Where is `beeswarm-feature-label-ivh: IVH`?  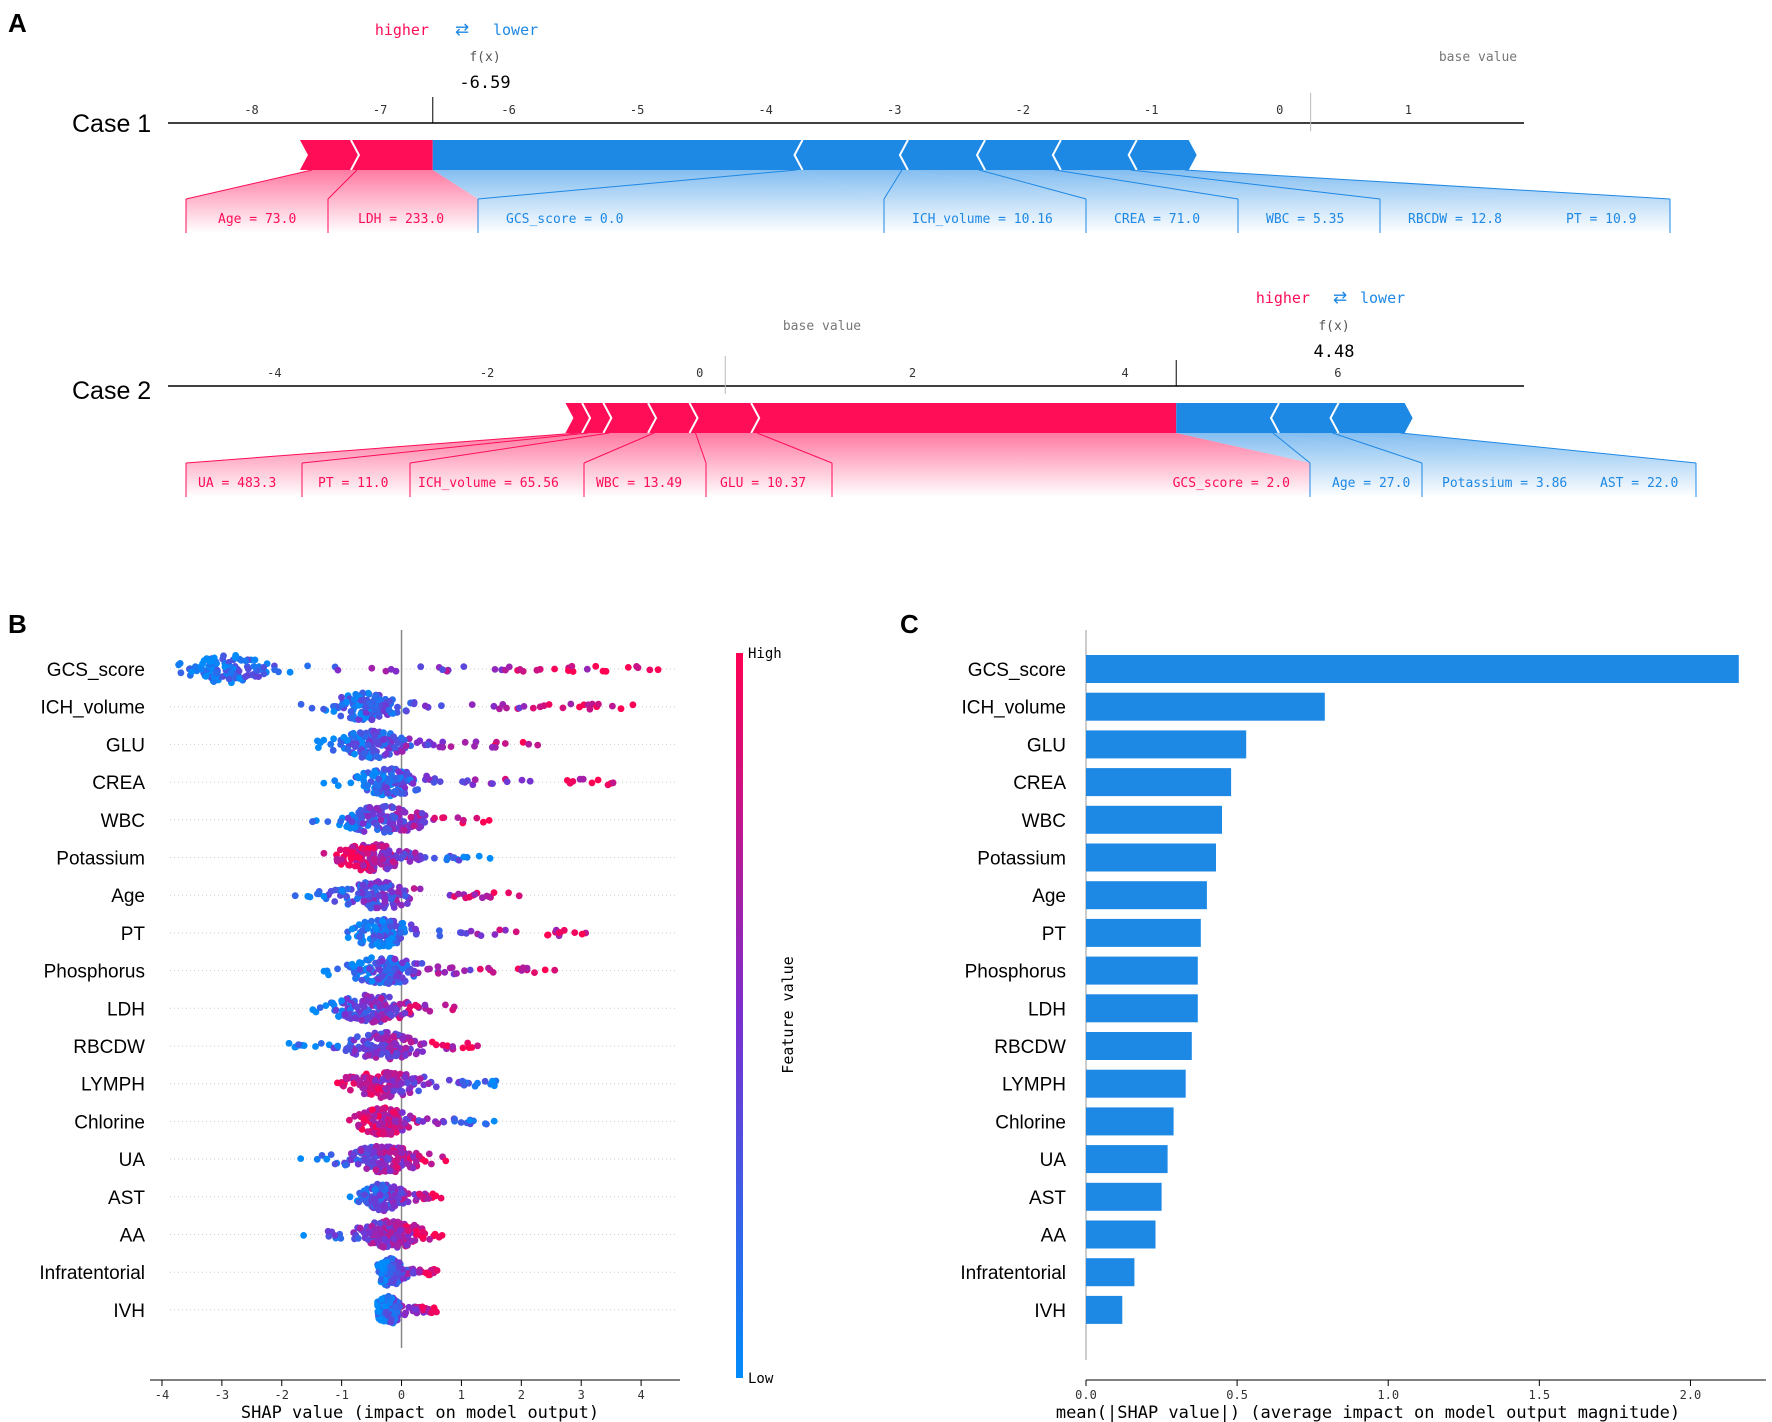 beeswarm-feature-label-ivh: IVH is located at coordinates (129, 1311).